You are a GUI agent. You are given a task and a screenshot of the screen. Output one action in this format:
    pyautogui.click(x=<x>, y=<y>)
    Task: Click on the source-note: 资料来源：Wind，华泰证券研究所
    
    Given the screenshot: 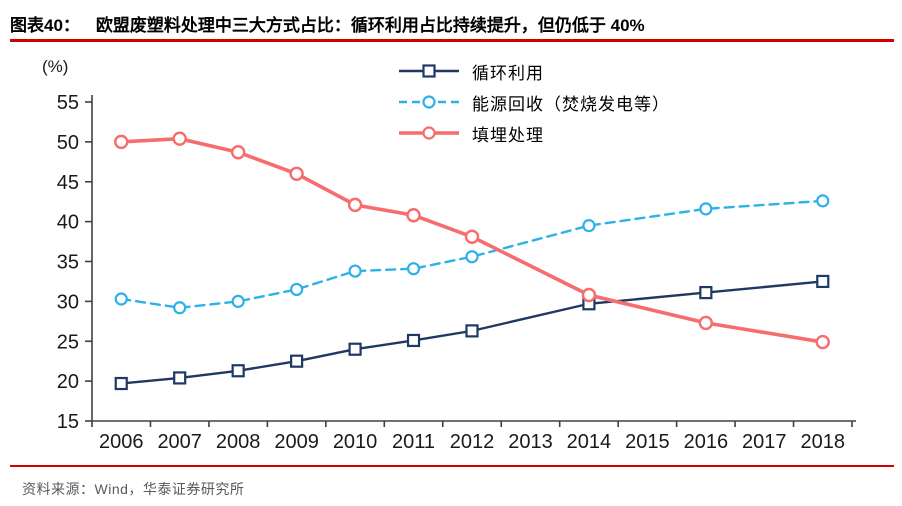 What is the action you would take?
    pyautogui.click(x=133, y=489)
    